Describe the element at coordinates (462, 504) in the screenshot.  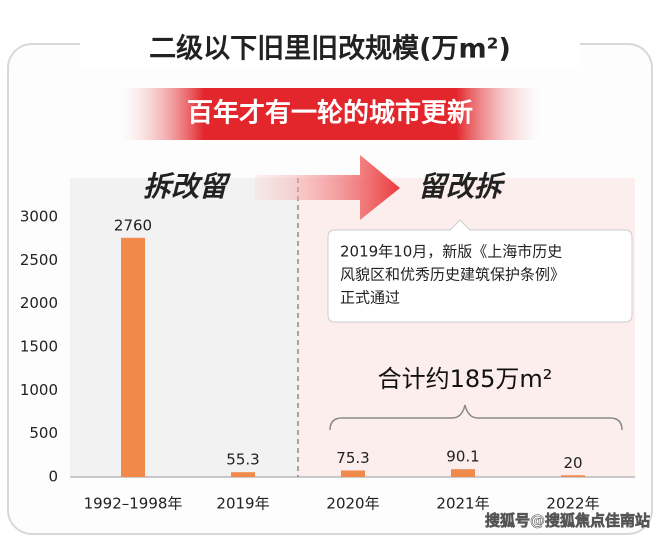
I see `x-tick-label: 2021年` at that location.